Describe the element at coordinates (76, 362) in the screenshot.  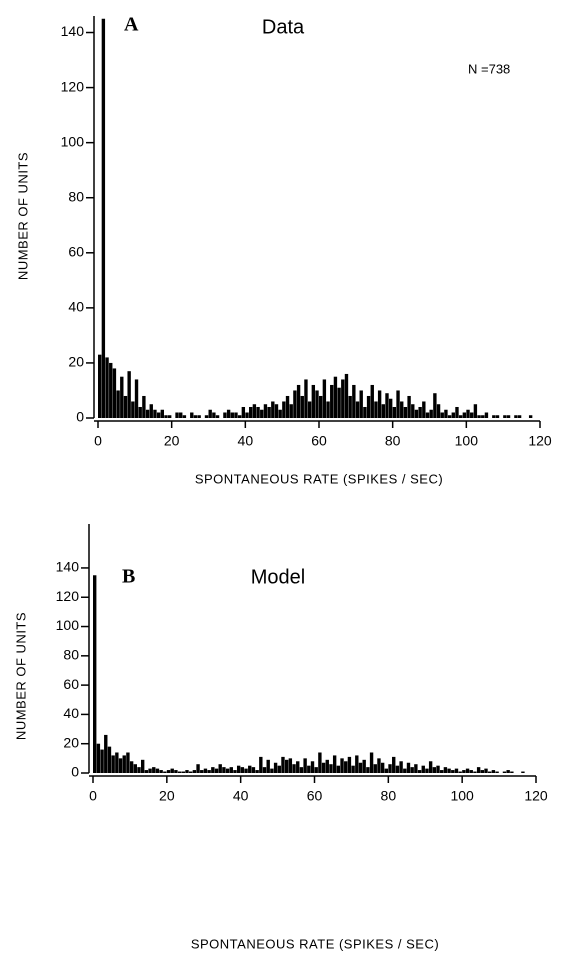
I see `y-tick-label: 20` at that location.